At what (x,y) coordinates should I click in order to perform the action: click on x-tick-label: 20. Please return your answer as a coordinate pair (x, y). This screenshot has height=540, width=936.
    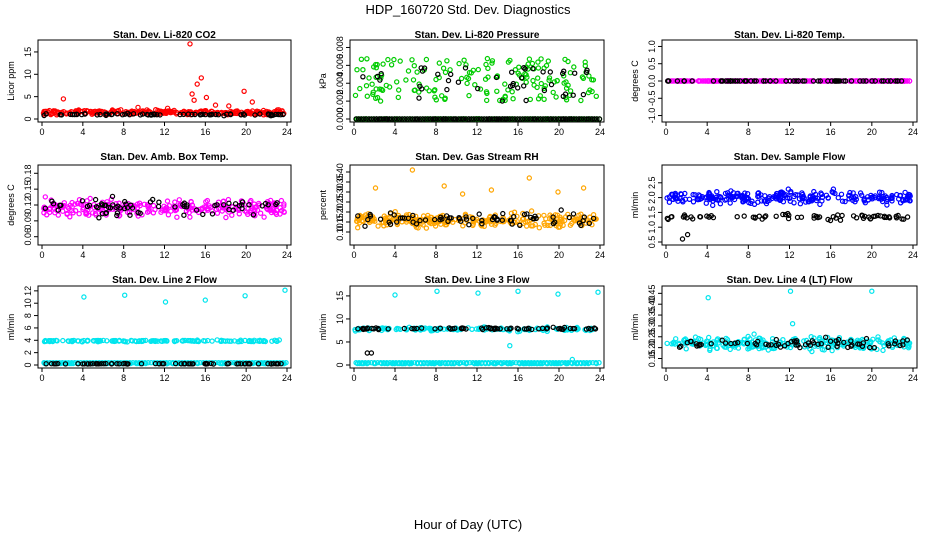
    Looking at the image, I should click on (559, 378).